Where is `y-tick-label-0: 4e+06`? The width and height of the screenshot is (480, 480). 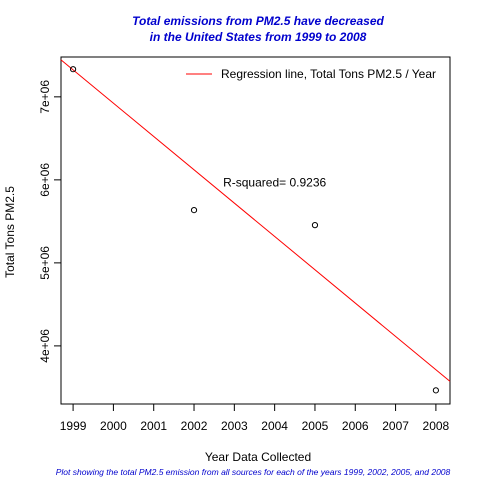
y-tick-label-0: 4e+06 is located at coordinates (45, 346).